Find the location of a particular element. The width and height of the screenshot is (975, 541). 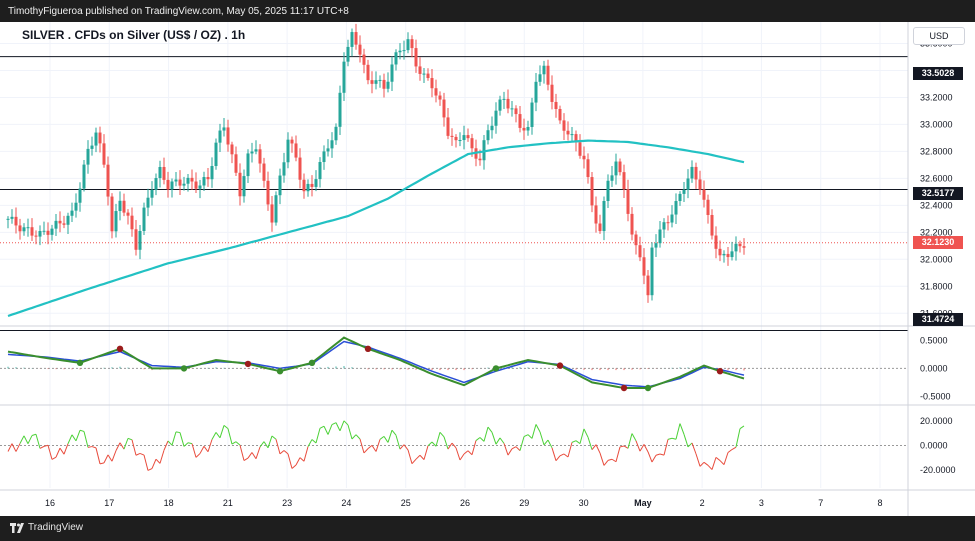

price-tick-label: 33.0000 is located at coordinates (936, 124).